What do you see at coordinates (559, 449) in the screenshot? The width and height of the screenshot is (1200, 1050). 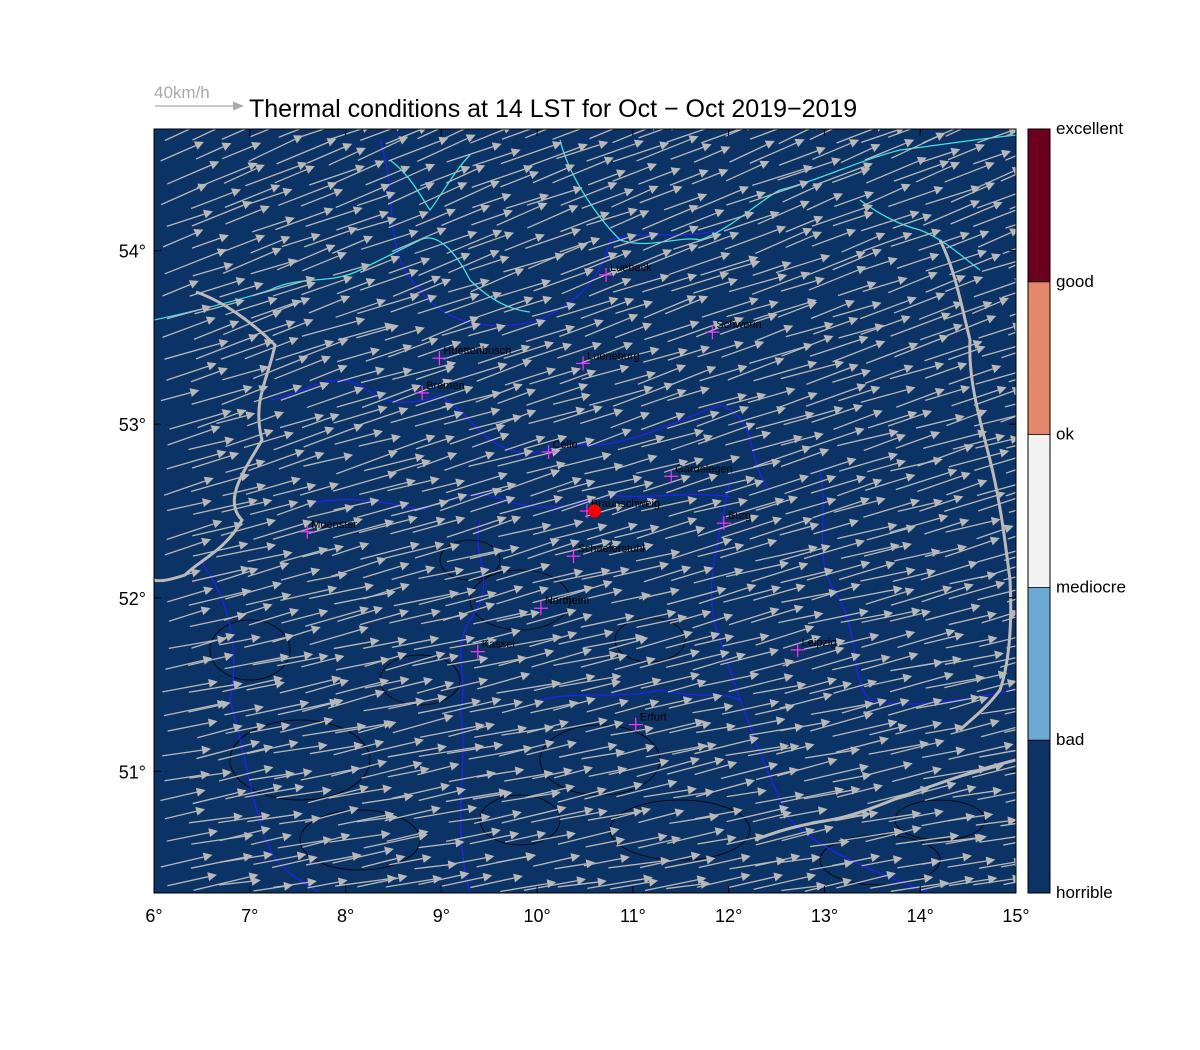 I see `city-celle: Celle` at bounding box center [559, 449].